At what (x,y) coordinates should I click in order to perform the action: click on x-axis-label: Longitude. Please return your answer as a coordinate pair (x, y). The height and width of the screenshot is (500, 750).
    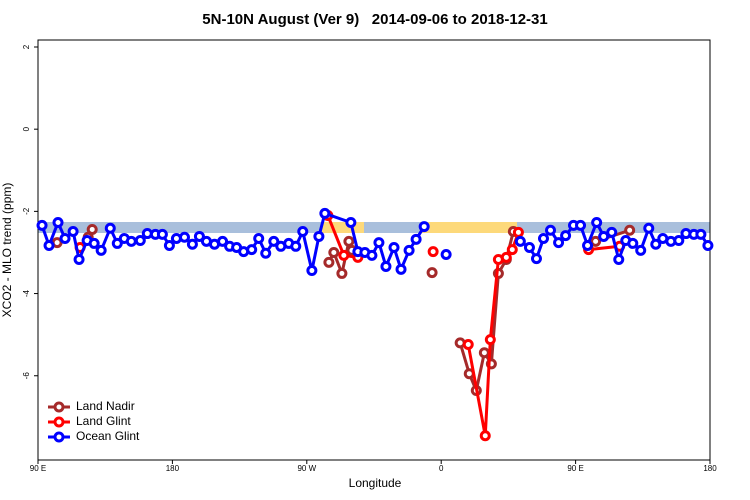
    Looking at the image, I should click on (375, 483).